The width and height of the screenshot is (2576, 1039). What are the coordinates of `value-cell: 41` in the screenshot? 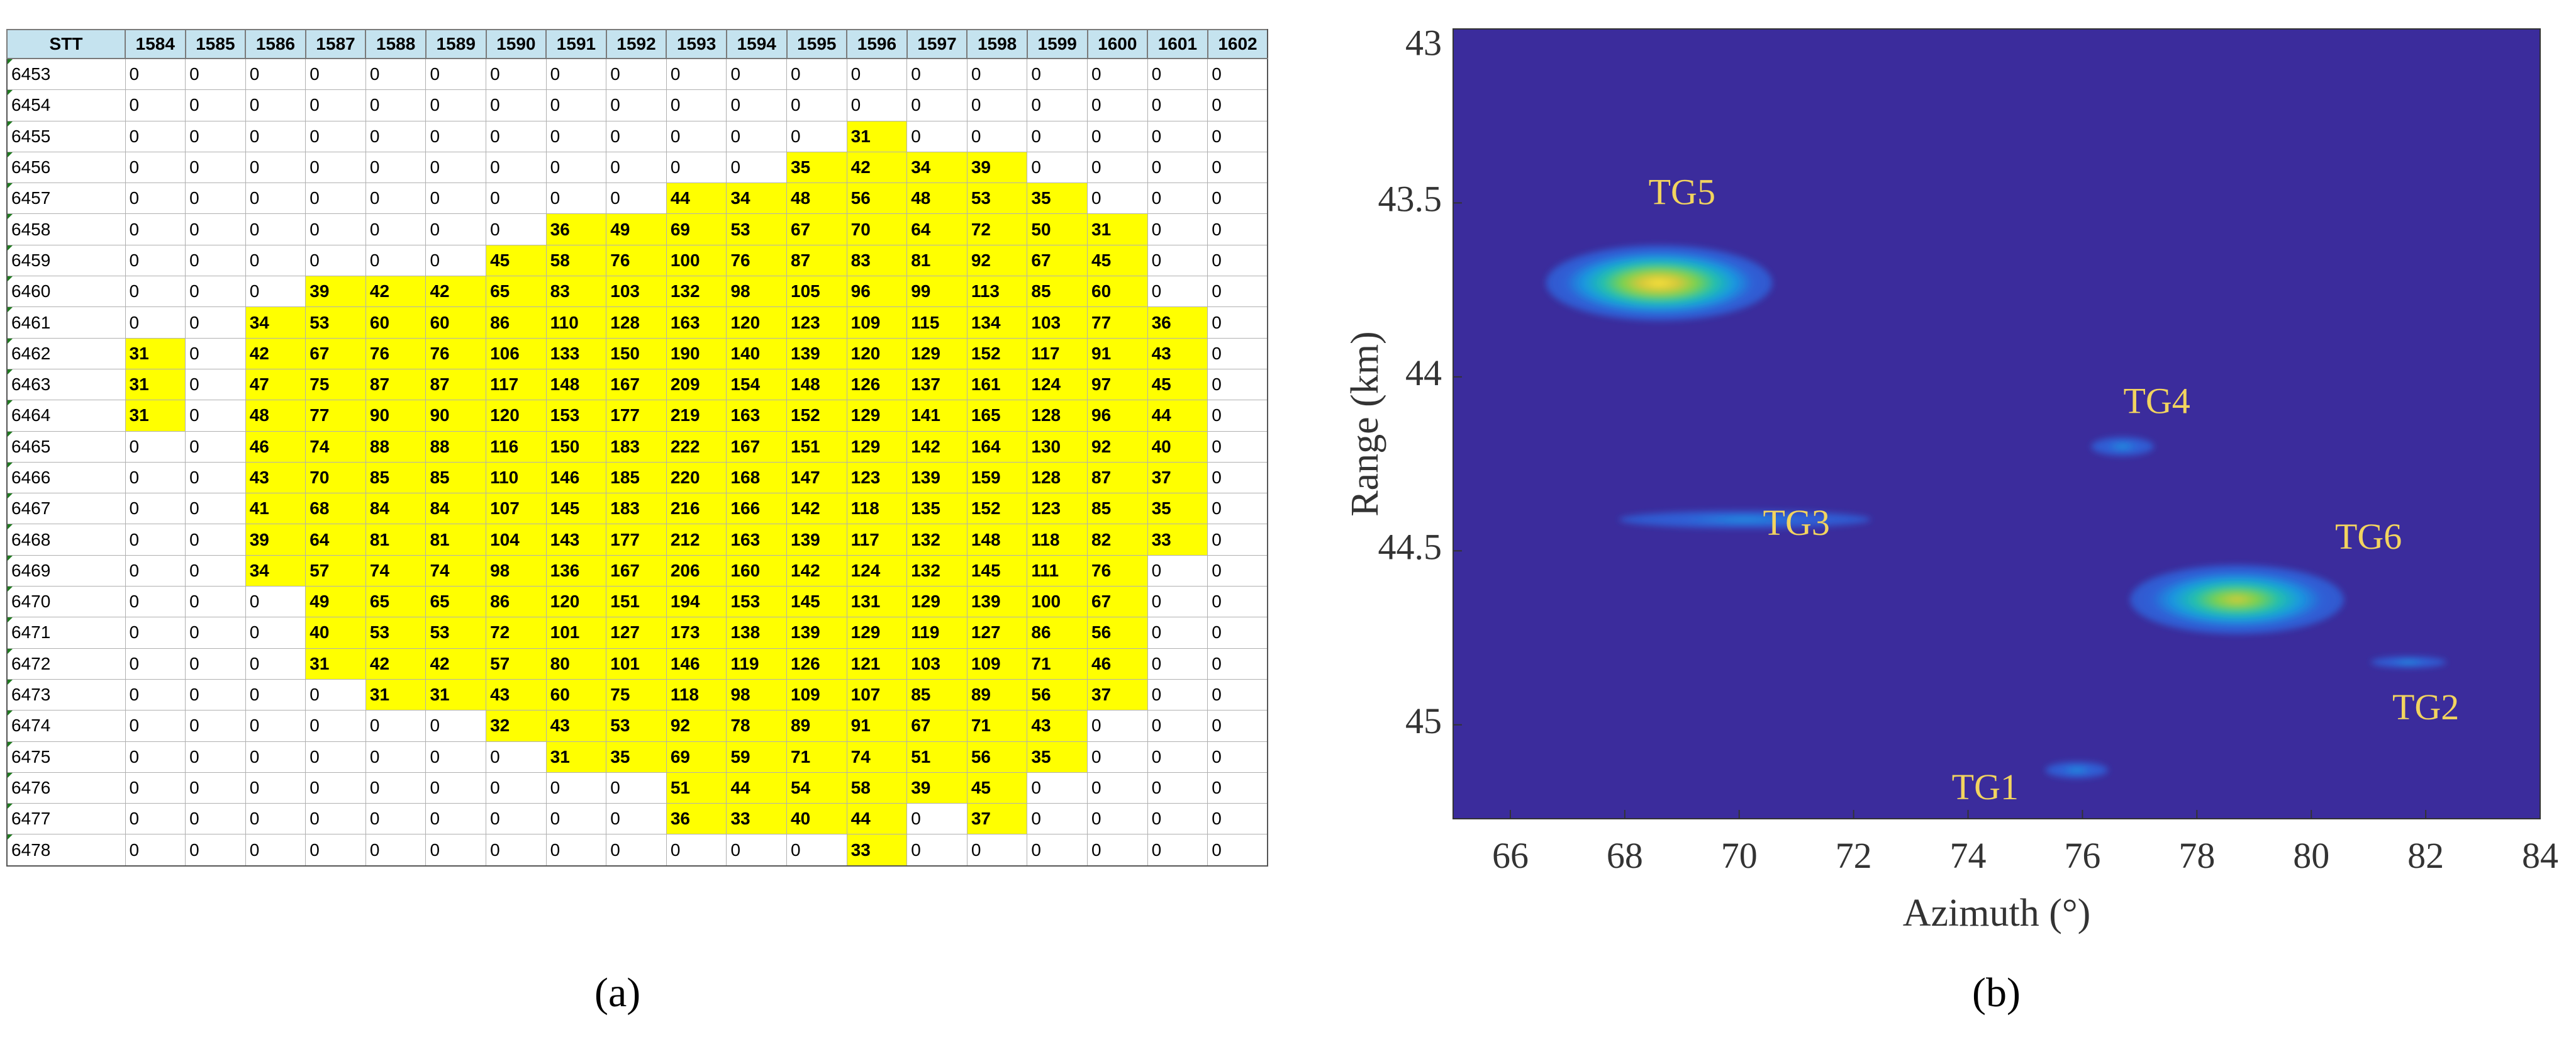 It's located at (275, 509).